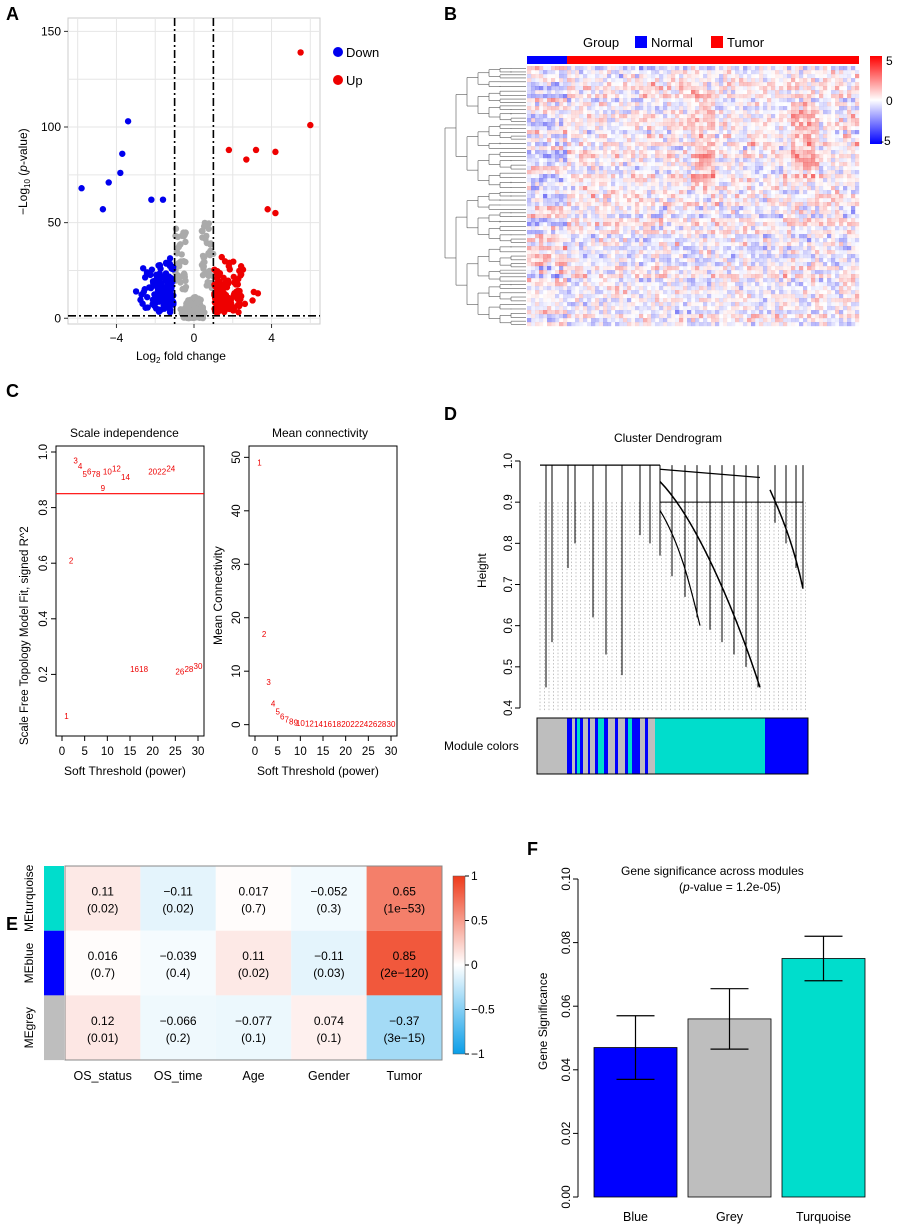 This screenshot has height=1226, width=899. Describe the element at coordinates (199, 312) in the screenshot. I see `ns-point` at that location.